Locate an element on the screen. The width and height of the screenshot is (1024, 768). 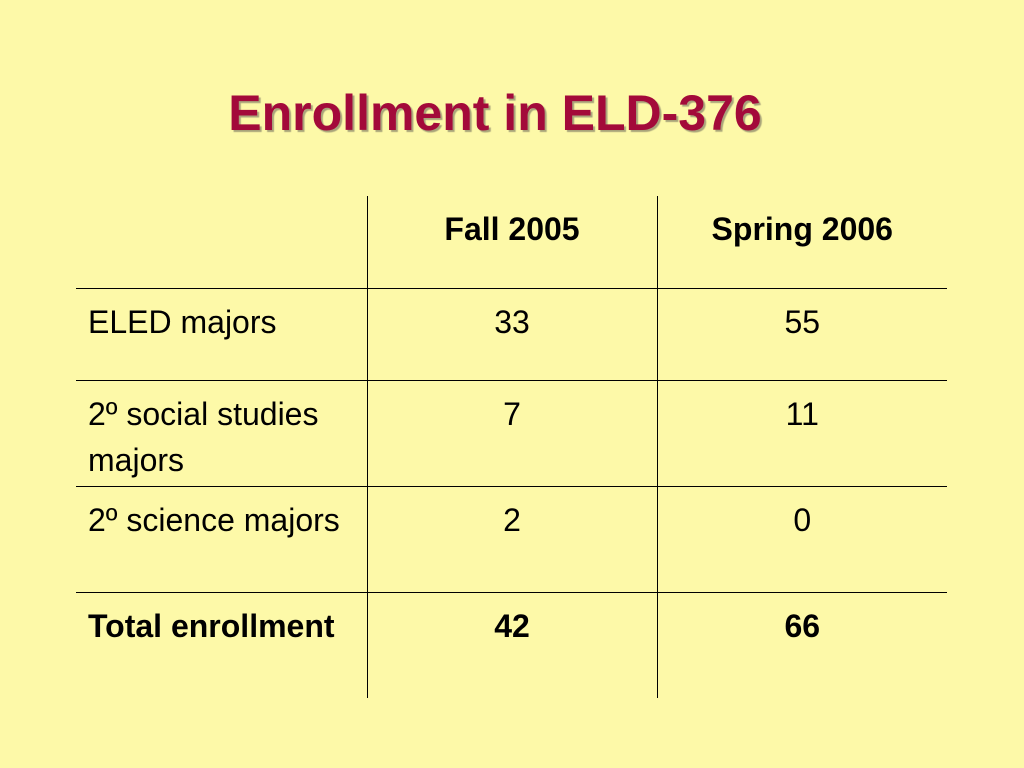
cell-fall-2005: 2 is located at coordinates (511, 538).